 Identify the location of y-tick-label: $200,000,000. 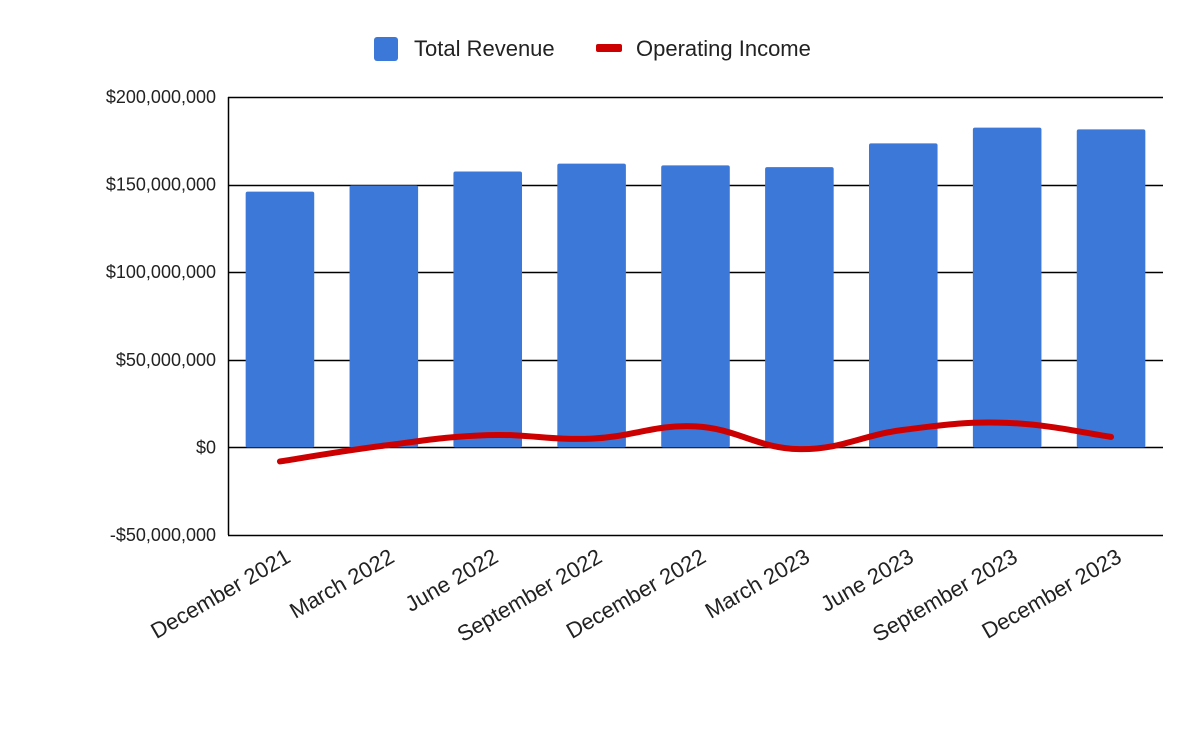
(161, 97).